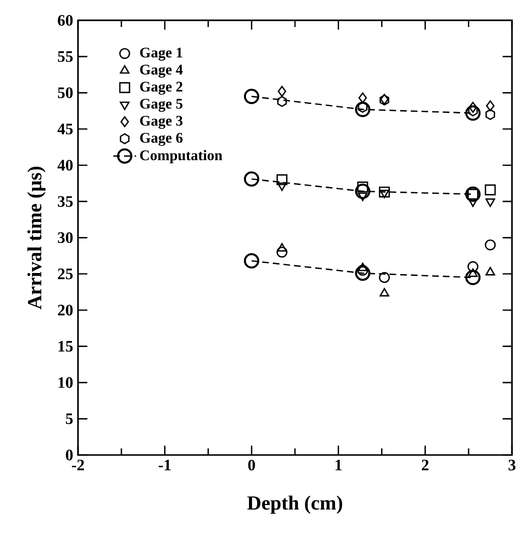 The height and width of the screenshot is (533, 518). I want to click on y-tick-label: 55, so click(65, 56).